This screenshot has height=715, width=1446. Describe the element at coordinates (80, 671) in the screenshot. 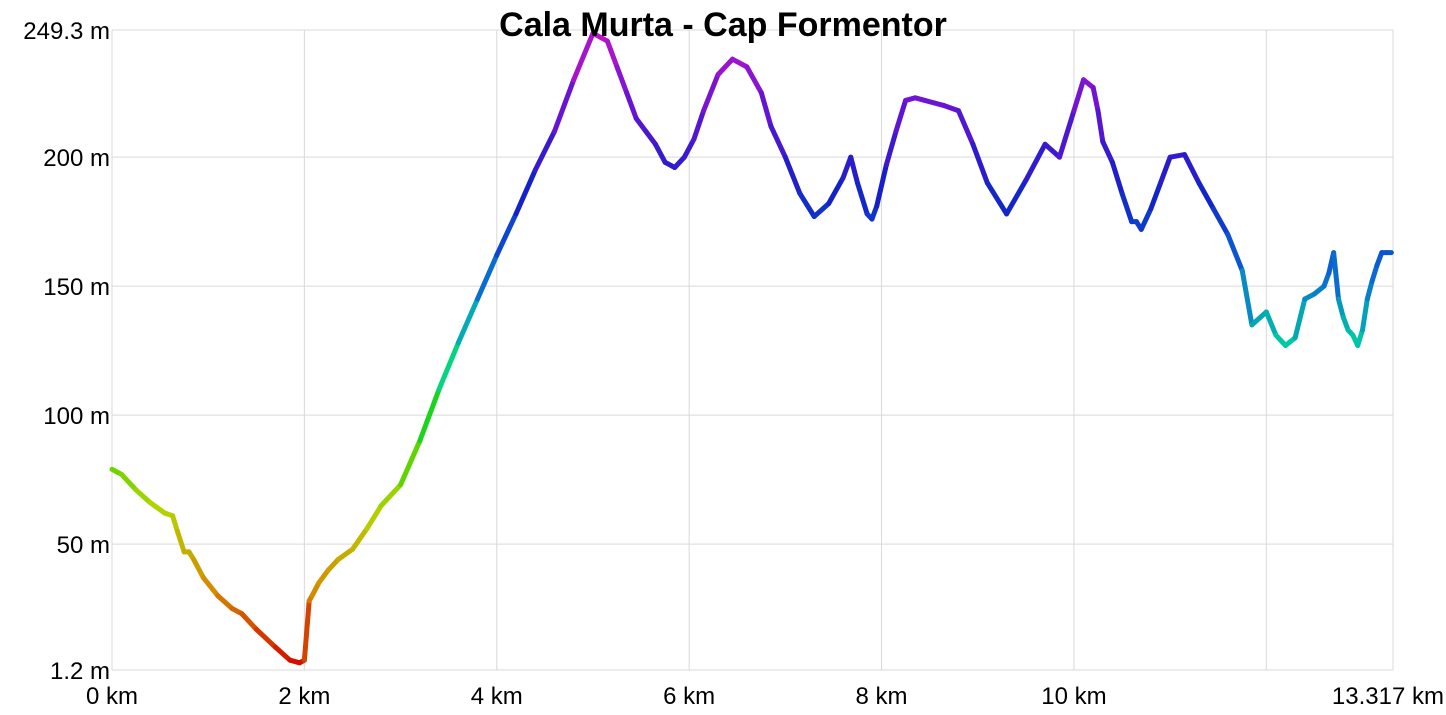

I see `y-tick-label: 1.2 m` at that location.